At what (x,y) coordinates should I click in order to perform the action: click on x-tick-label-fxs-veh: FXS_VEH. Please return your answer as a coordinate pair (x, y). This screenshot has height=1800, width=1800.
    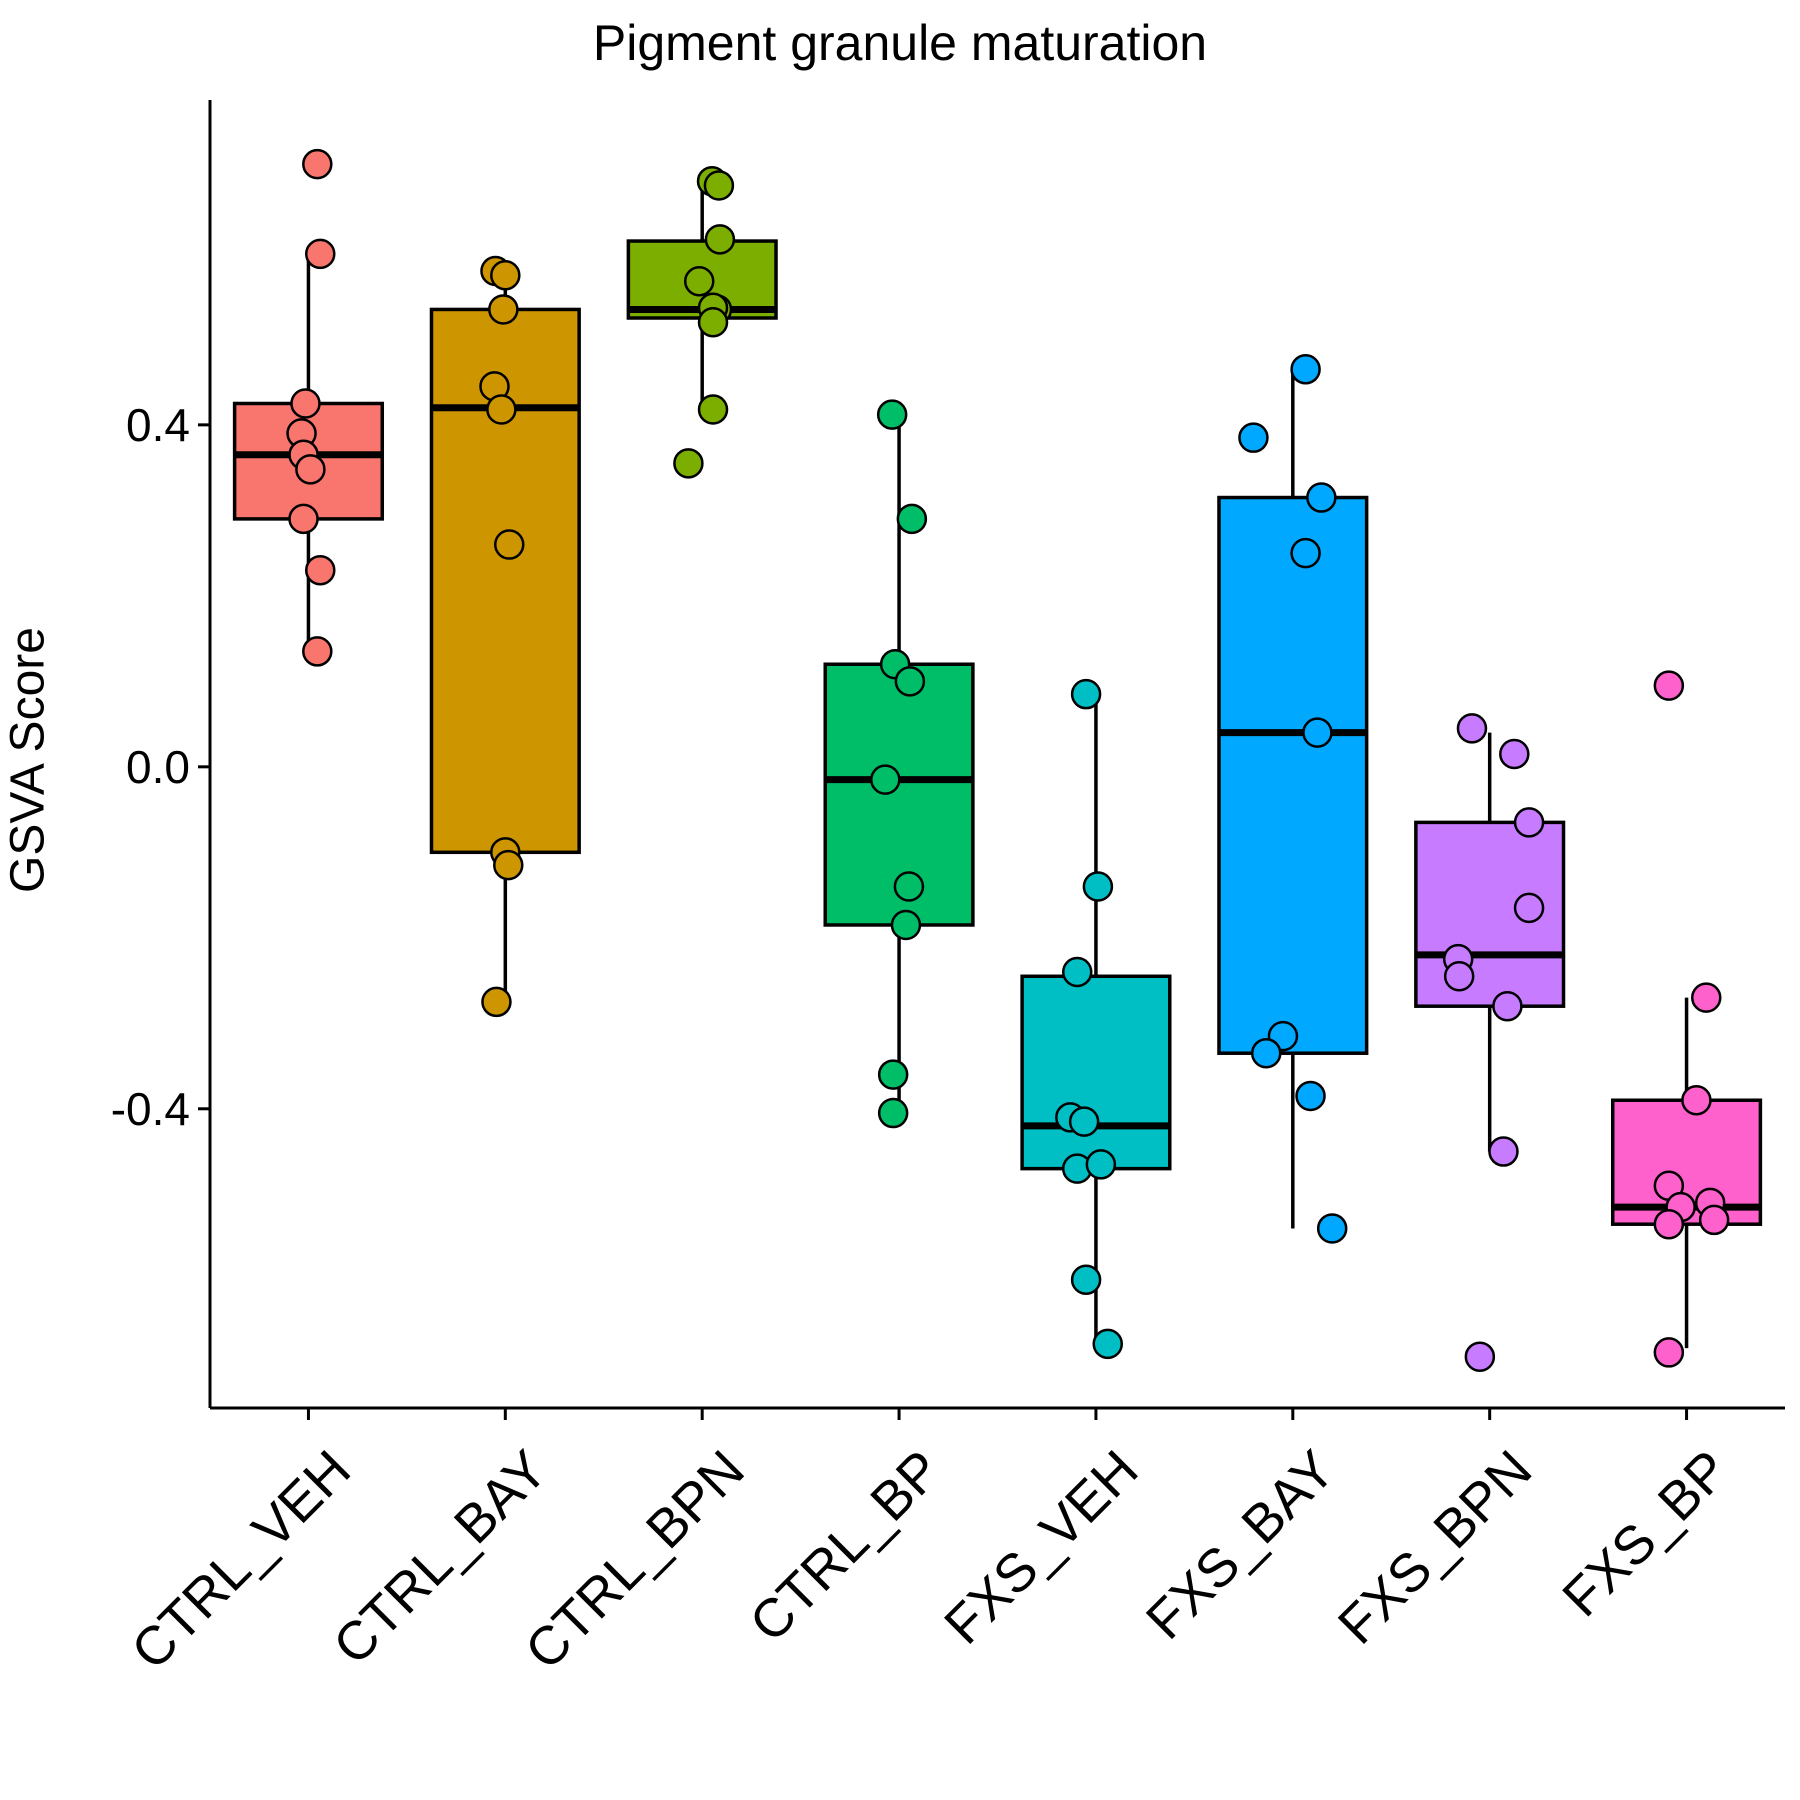
    Looking at the image, I should click on (1041, 1547).